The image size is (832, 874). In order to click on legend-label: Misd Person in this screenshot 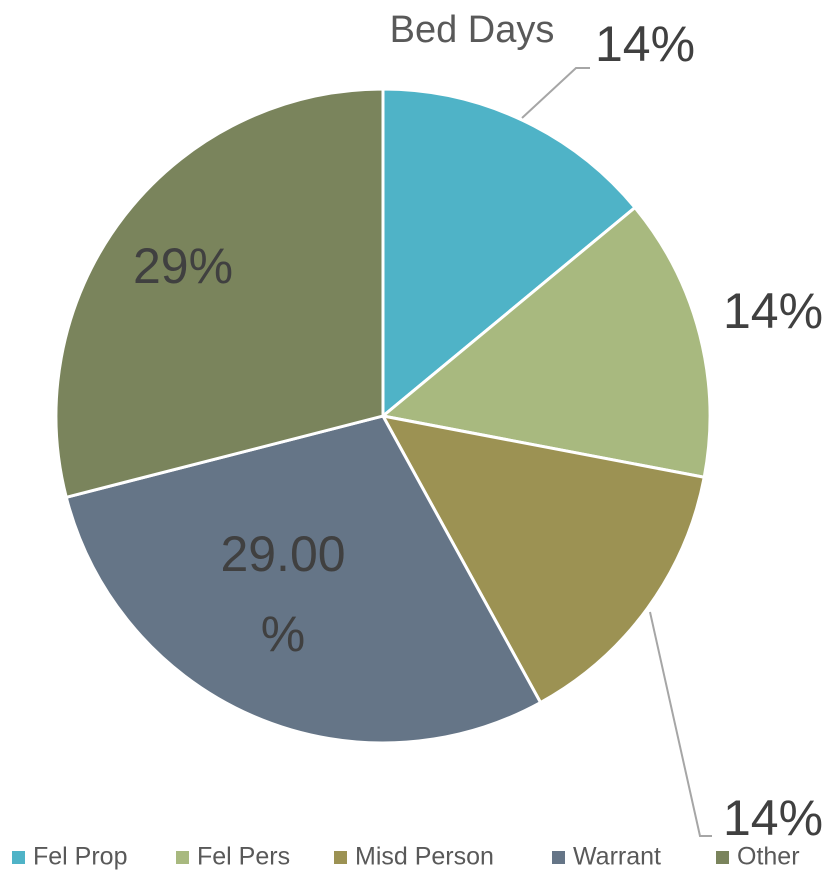, I will do `click(424, 857)`.